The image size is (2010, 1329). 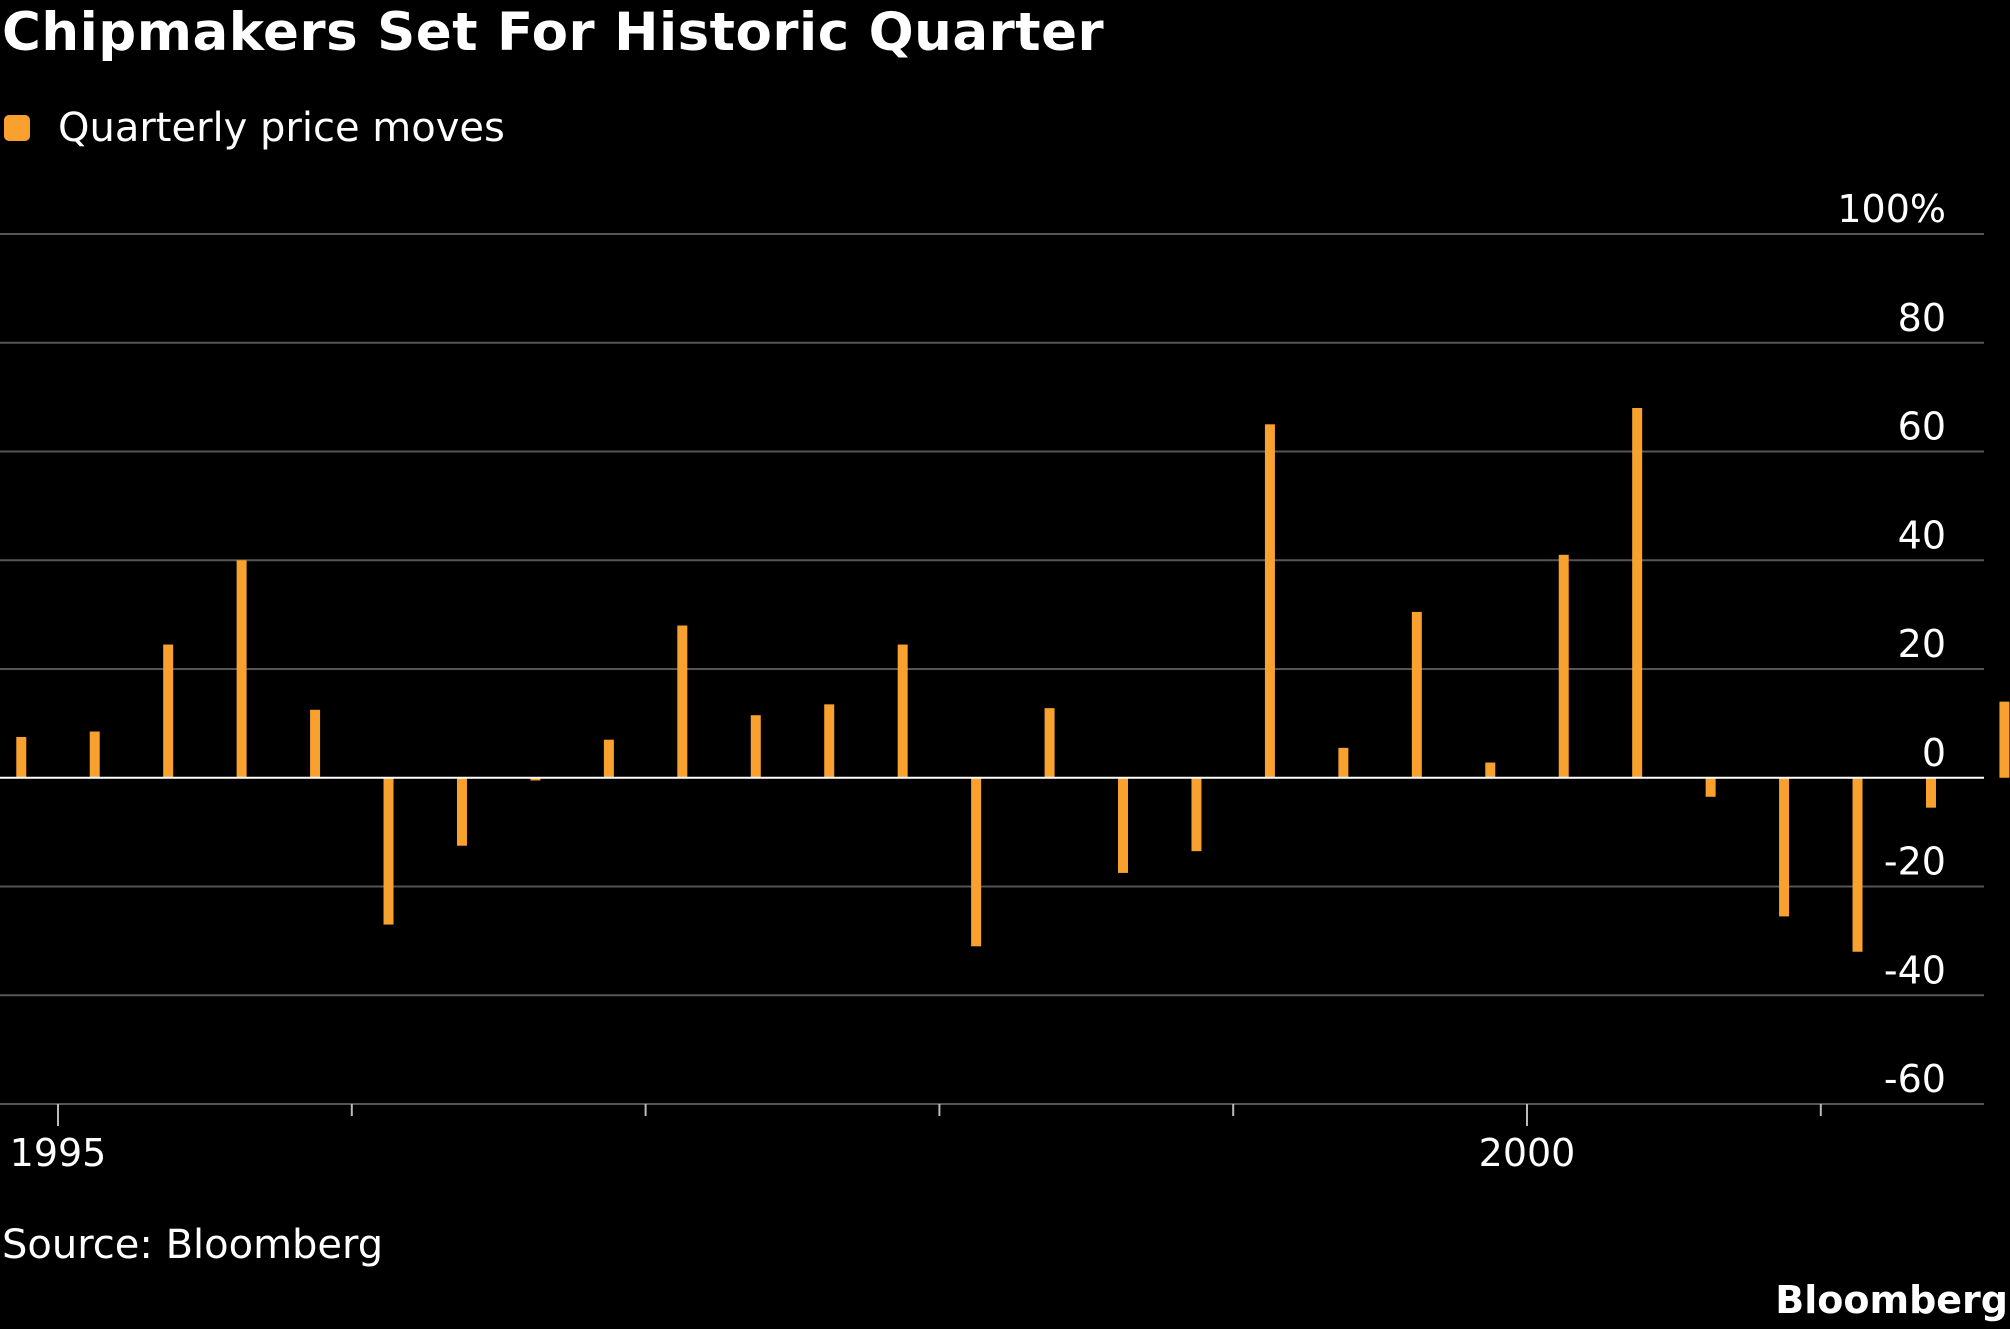 I want to click on y-tick-label: 100%, so click(x=1891, y=209).